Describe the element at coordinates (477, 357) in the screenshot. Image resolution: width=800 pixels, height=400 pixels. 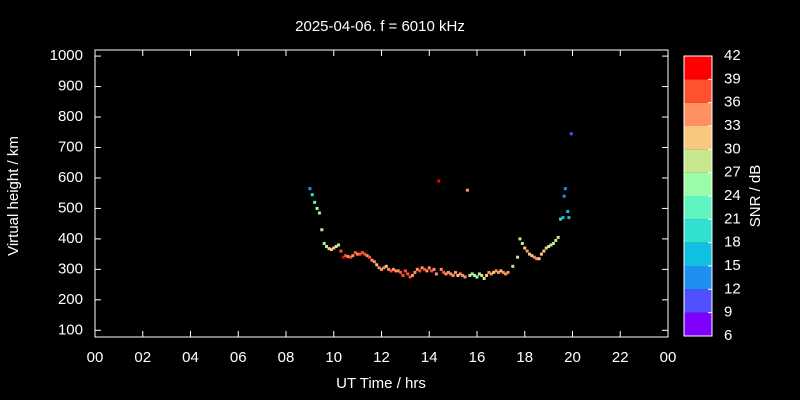
I see `x-tick-label: 16` at that location.